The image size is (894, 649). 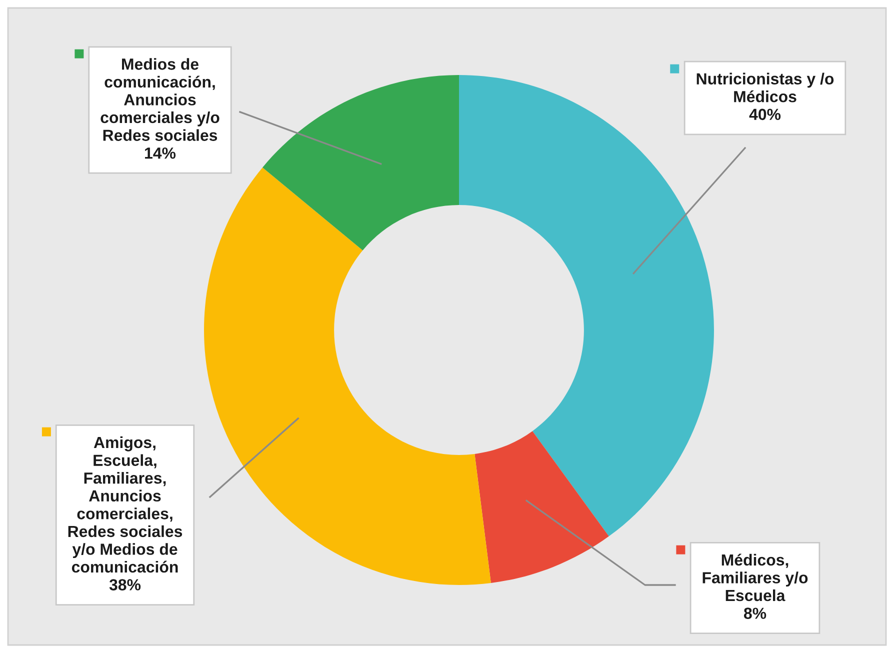 What do you see at coordinates (125, 504) in the screenshot?
I see `slice-label: Amigos, Escuela, Familiares, Anuncios comerciales, Redes sociales y/o Medios de comunicación` at bounding box center [125, 504].